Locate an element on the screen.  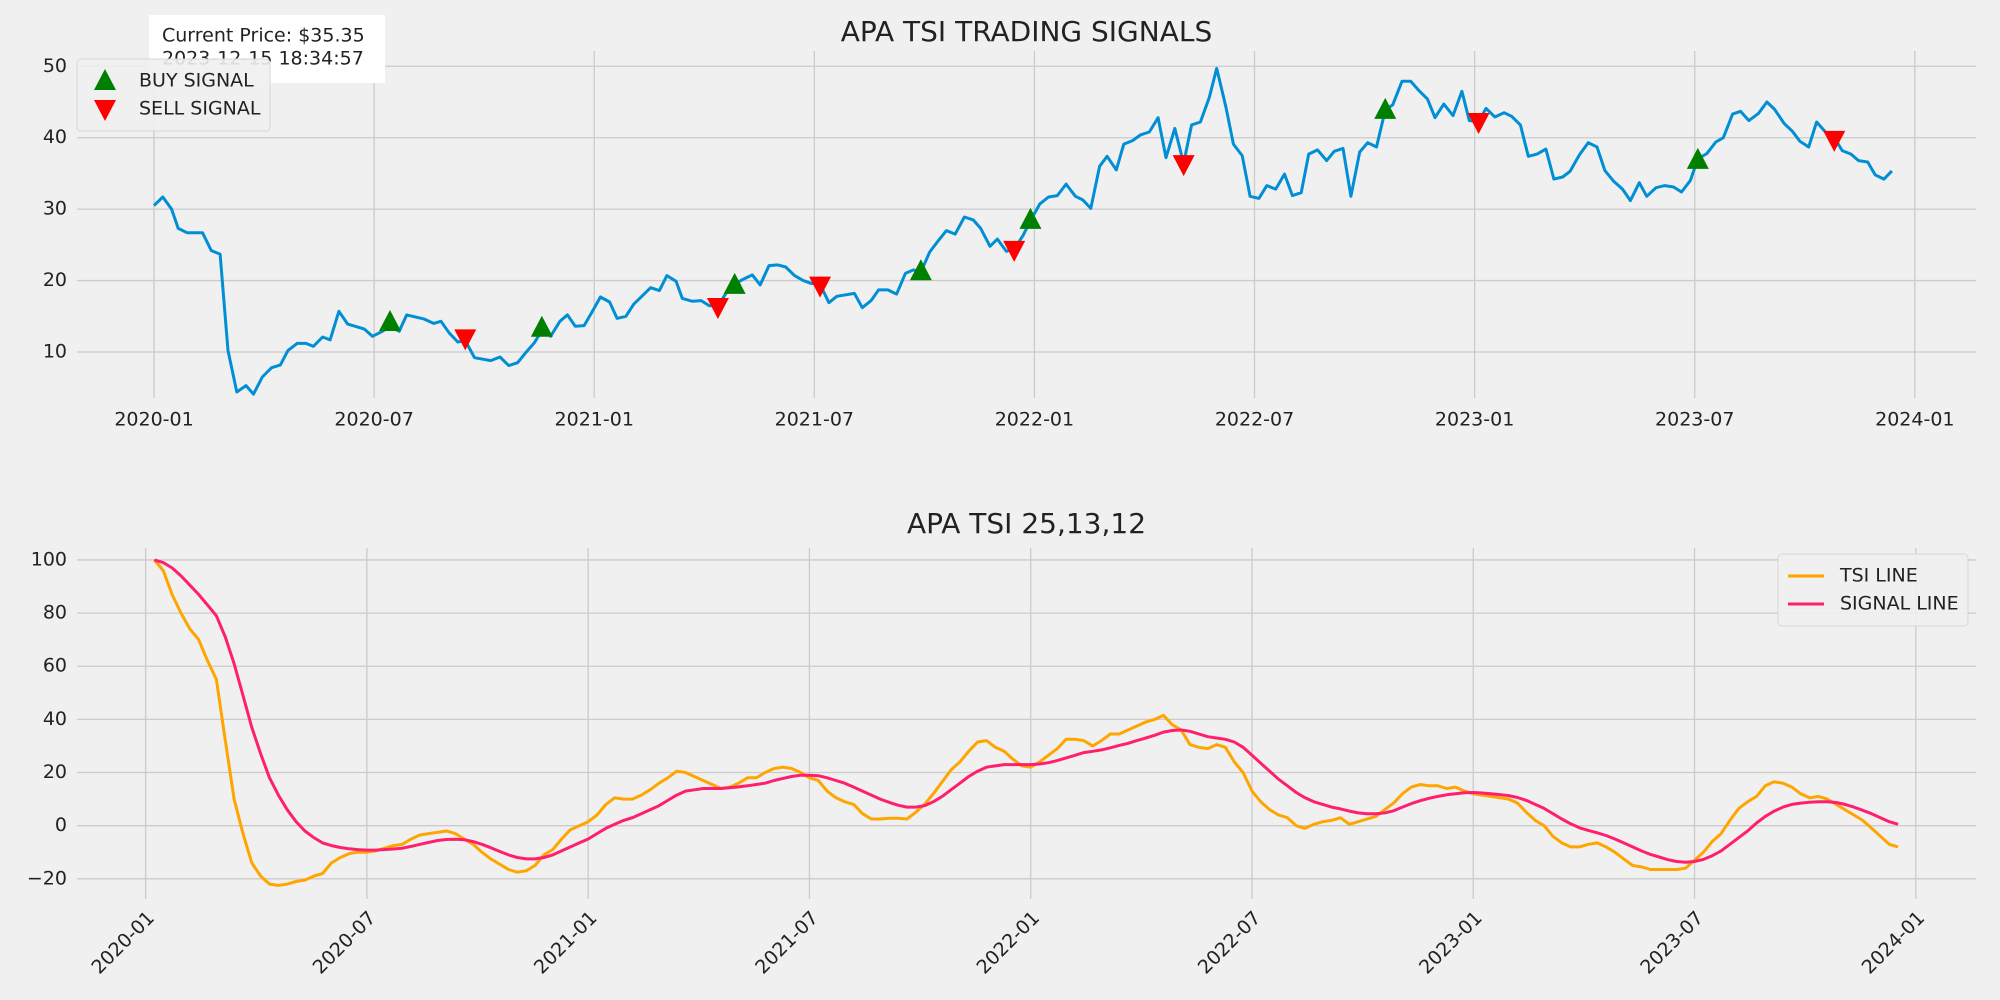
x-tick-label: 2023-07 is located at coordinates (1694, 420).